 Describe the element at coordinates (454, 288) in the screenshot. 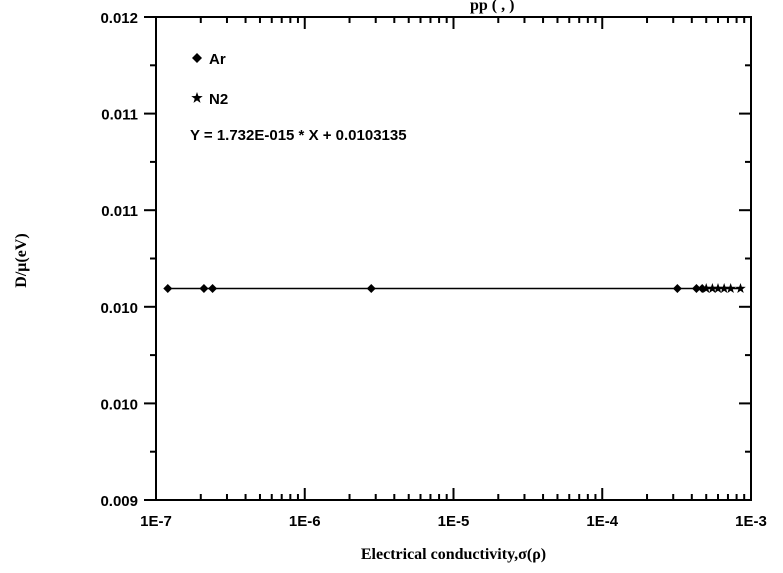

I see `data-points` at that location.